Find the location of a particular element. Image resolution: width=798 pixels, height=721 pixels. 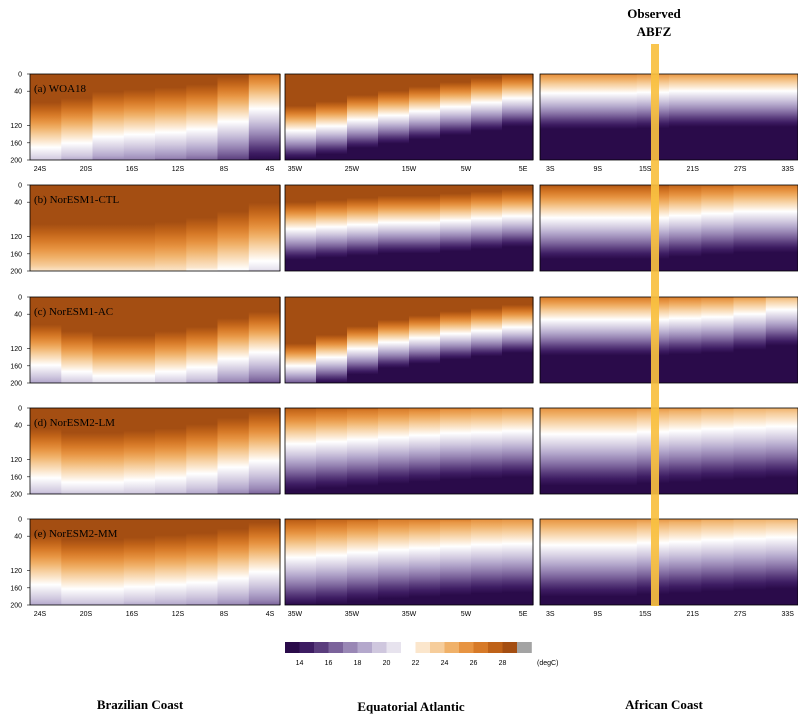

observed-title-line2: ABFZ is located at coordinates (654, 31).